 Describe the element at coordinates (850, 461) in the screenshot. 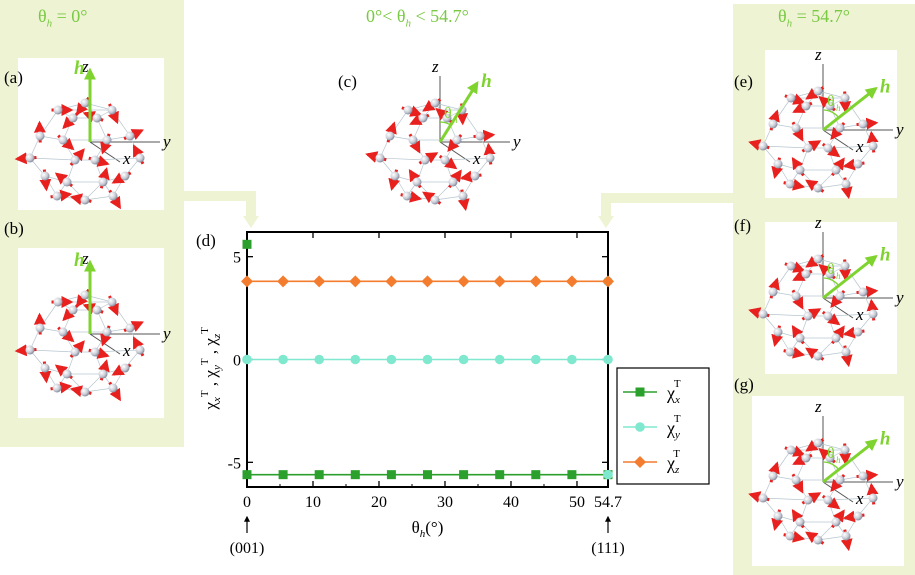

I see `field-h-arrow` at that location.